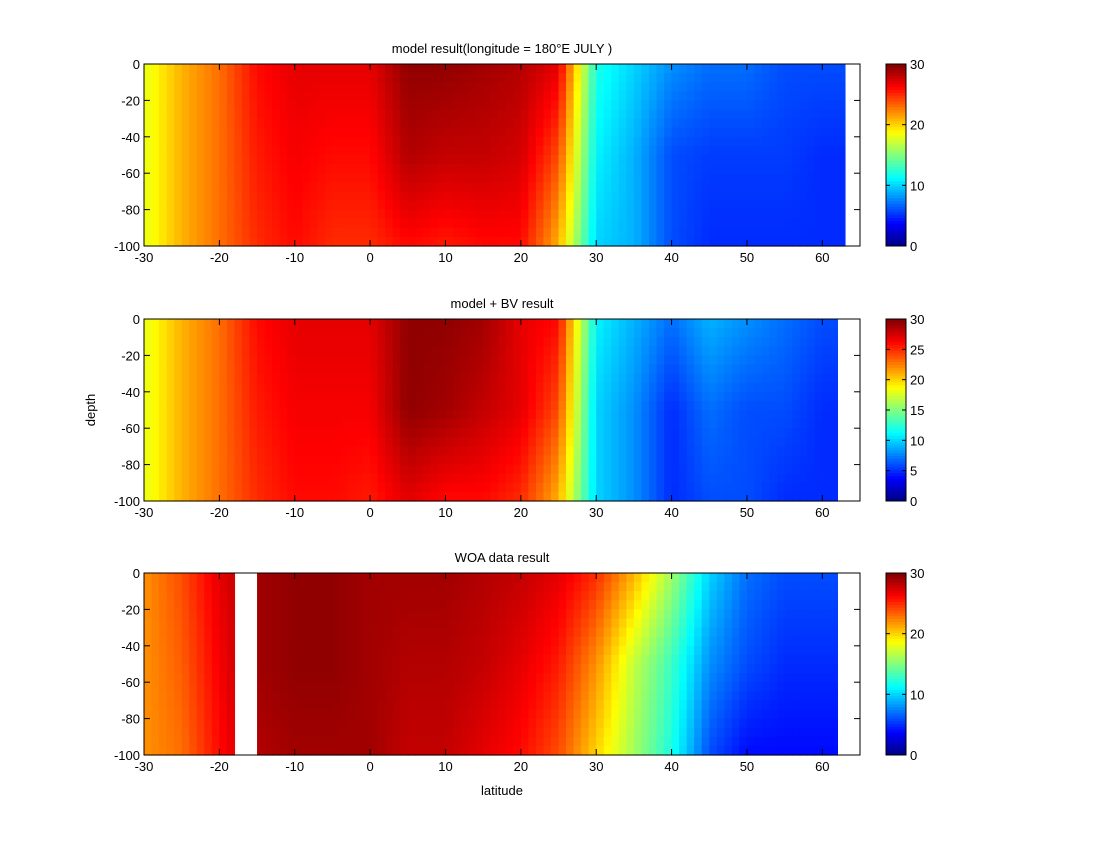  I want to click on y-tick-label: -20, so click(130, 100).